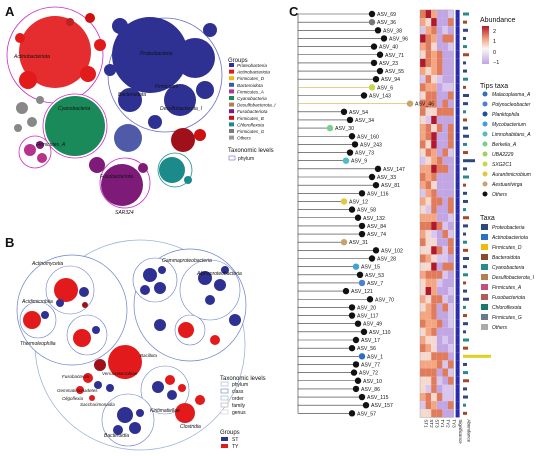  Describe the element at coordinates (500, 328) in the screenshot. I see `taxa-label: Others` at that location.